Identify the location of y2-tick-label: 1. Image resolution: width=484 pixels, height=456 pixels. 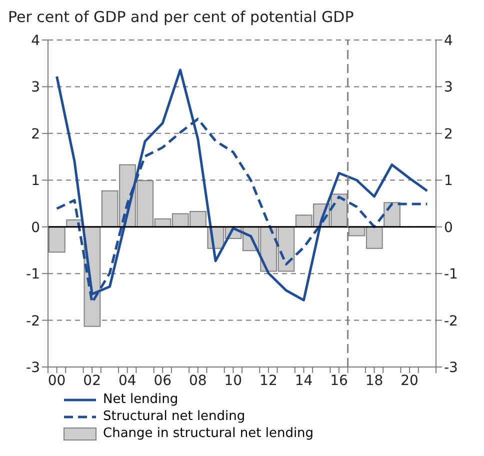
(448, 181).